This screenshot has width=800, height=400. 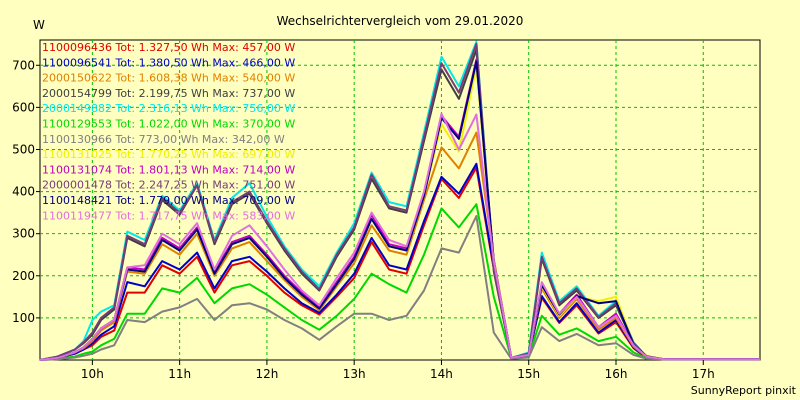 I want to click on y-tick-label: 400, so click(x=23, y=192).